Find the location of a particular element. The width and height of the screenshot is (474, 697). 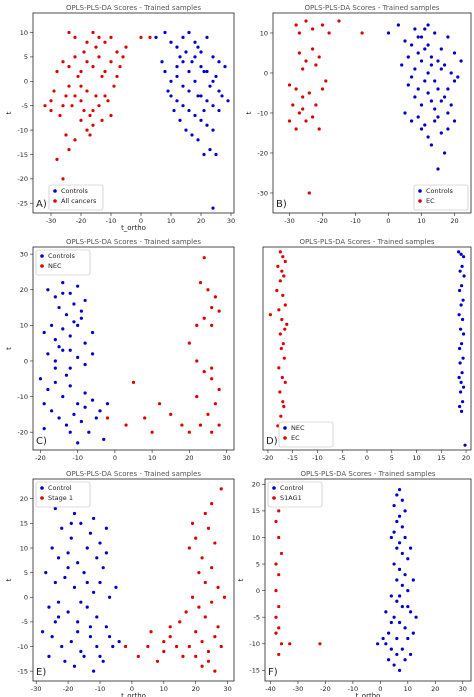

y-tick-label: 5 is located at coordinates (26, 57).